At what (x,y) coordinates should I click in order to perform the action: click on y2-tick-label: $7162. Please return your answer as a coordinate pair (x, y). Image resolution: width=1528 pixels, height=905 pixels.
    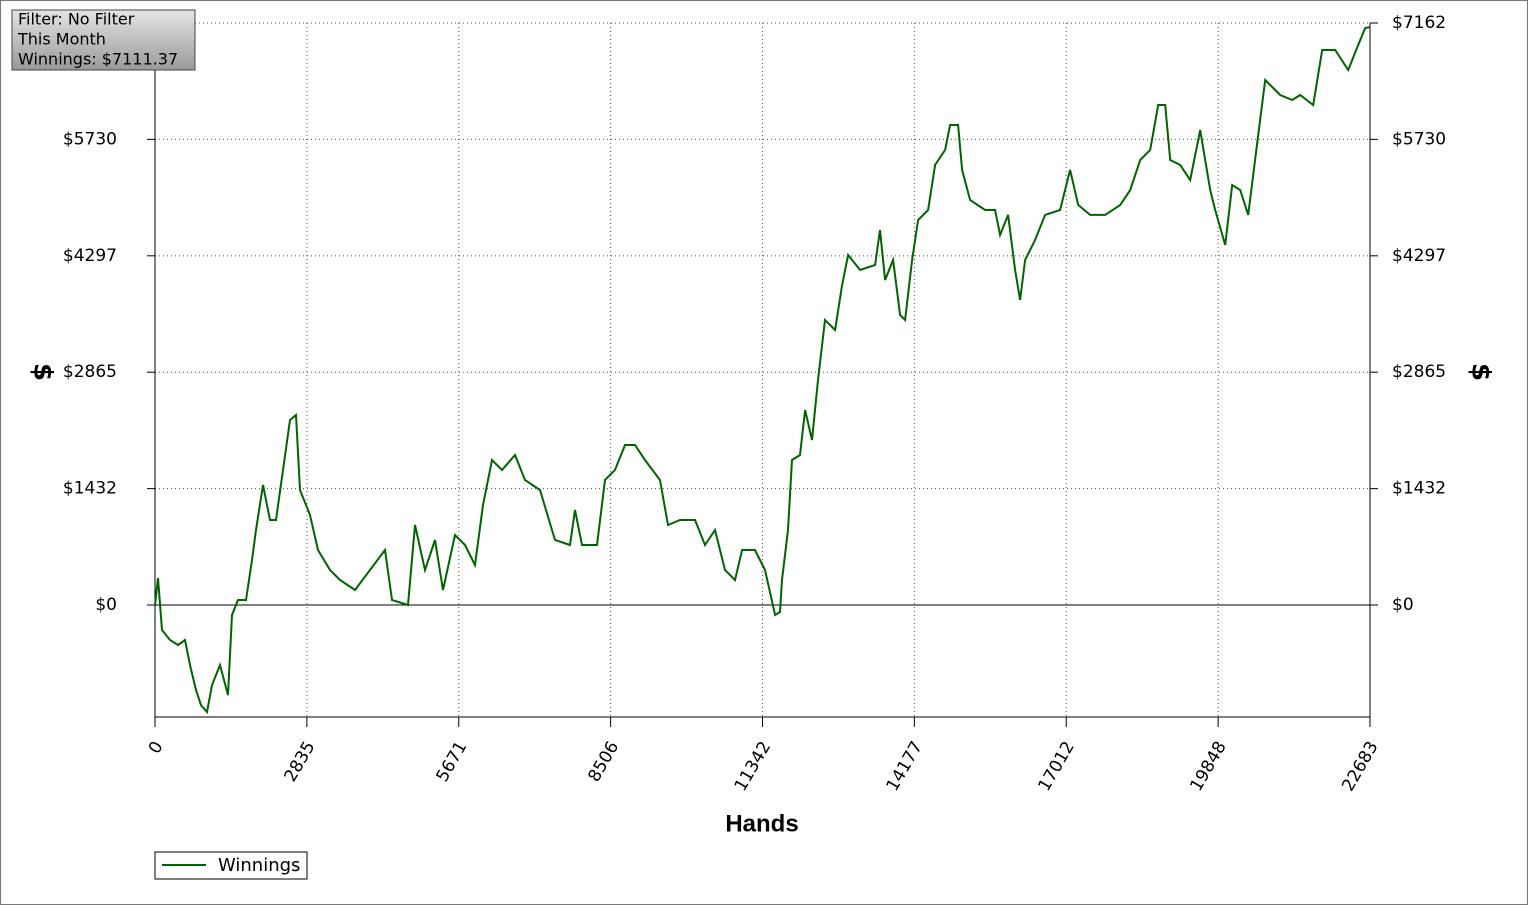
    Looking at the image, I should click on (1419, 23).